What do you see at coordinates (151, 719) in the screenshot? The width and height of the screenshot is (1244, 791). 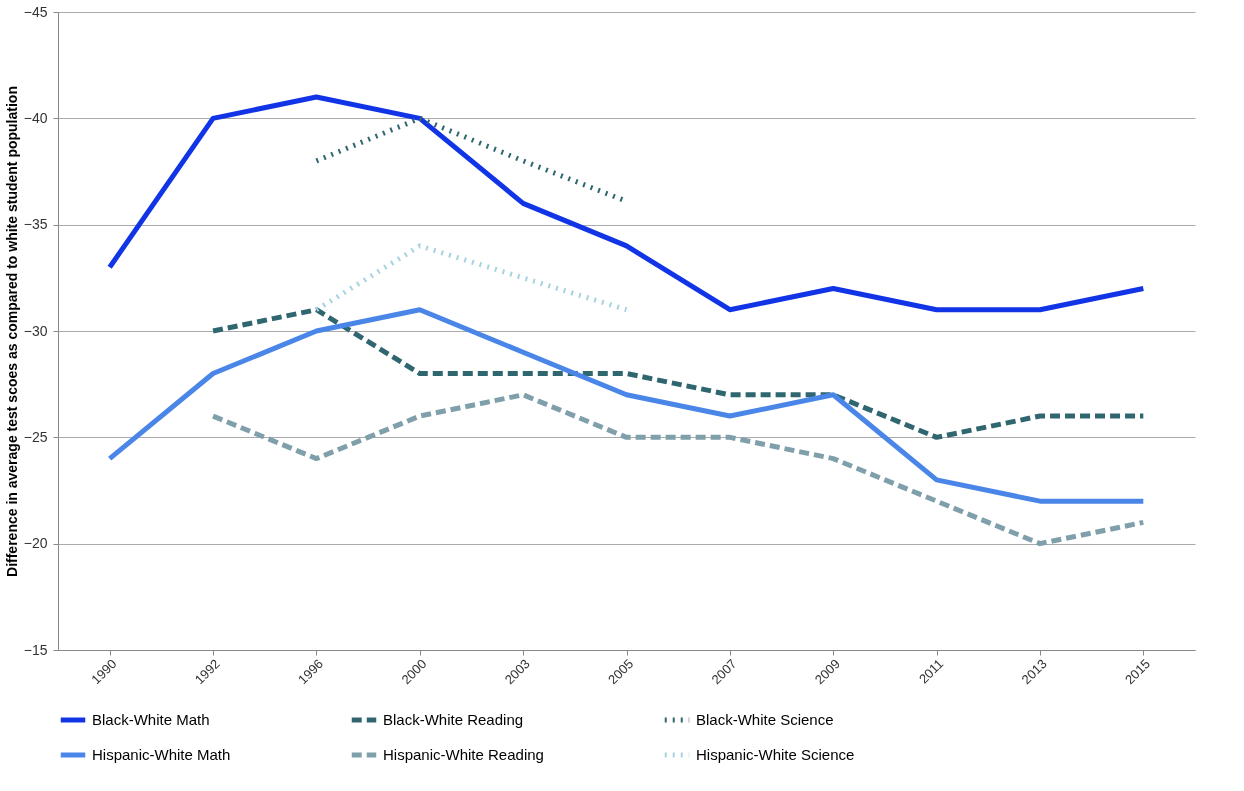 I see `legend-label: Black-White Math` at bounding box center [151, 719].